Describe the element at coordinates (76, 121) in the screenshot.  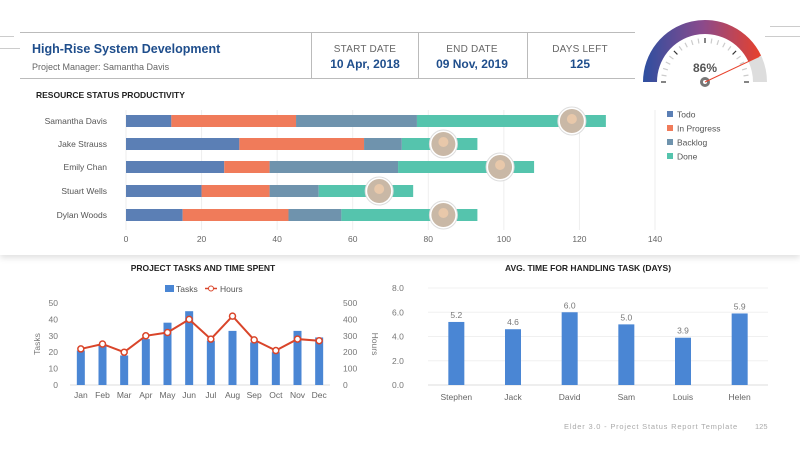
I see `person-label: Samantha Davis` at that location.